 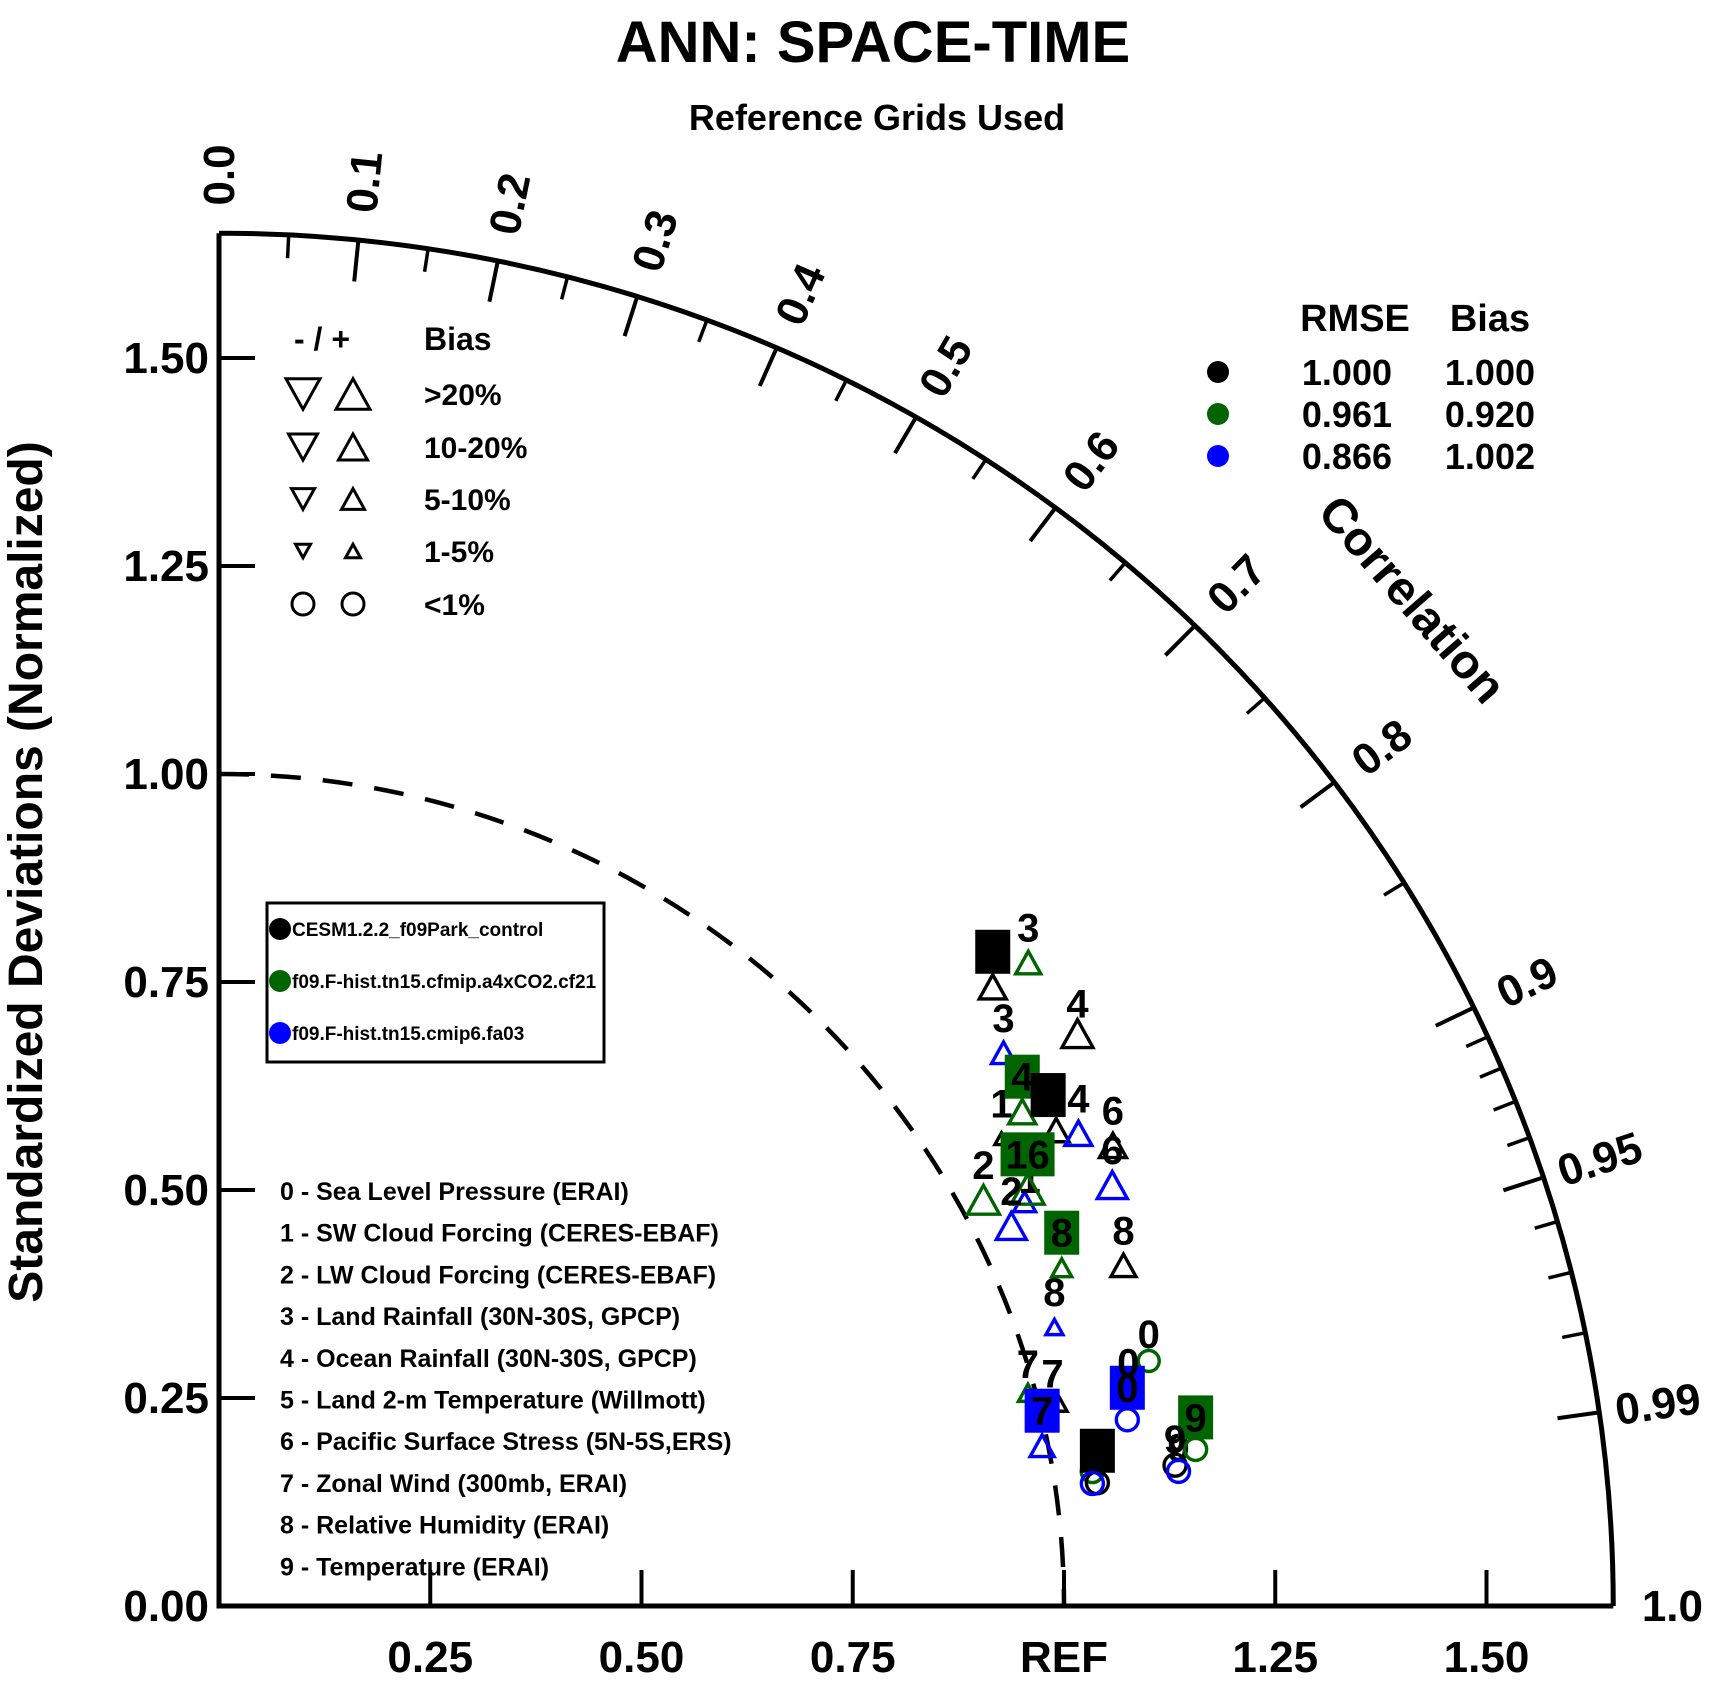 What do you see at coordinates (1061, 1267) in the screenshot?
I see `point-1-var8-marker` at bounding box center [1061, 1267].